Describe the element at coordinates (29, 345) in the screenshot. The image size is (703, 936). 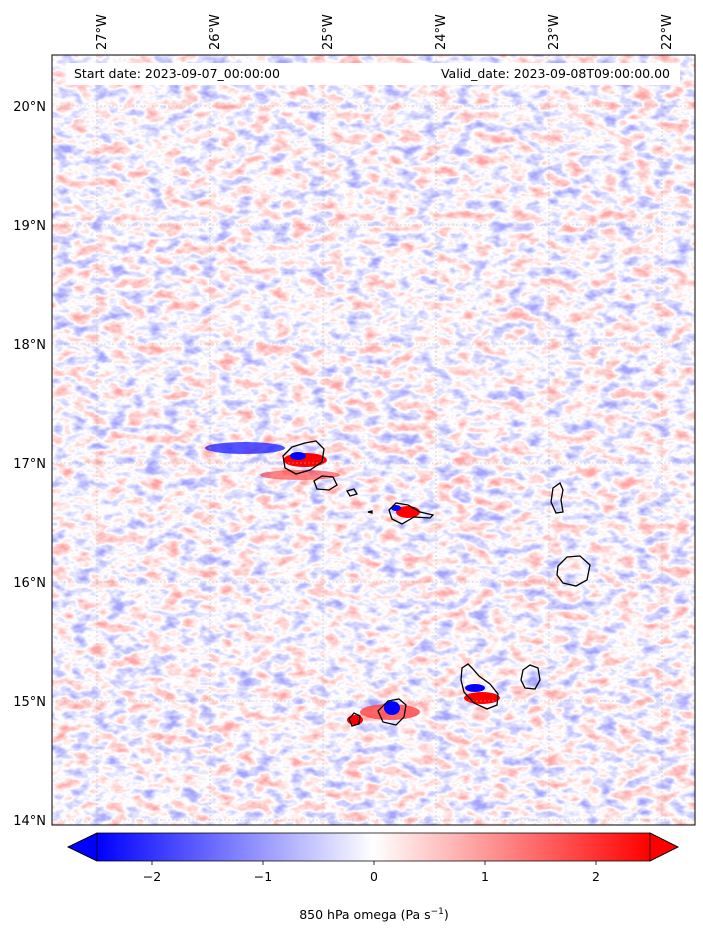
I see `lat-label-18n: 18°N` at that location.